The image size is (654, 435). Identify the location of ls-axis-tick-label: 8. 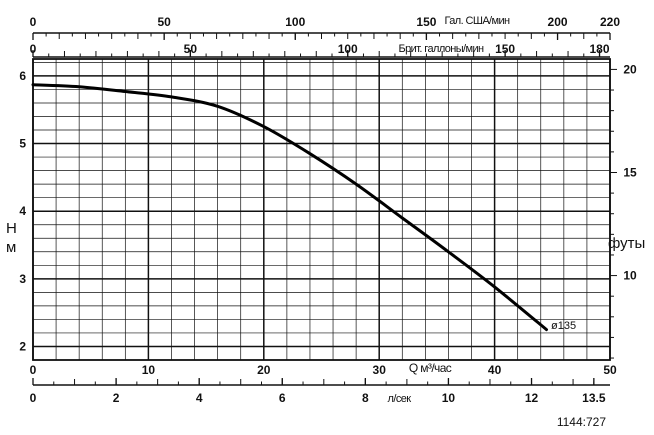
(365, 398).